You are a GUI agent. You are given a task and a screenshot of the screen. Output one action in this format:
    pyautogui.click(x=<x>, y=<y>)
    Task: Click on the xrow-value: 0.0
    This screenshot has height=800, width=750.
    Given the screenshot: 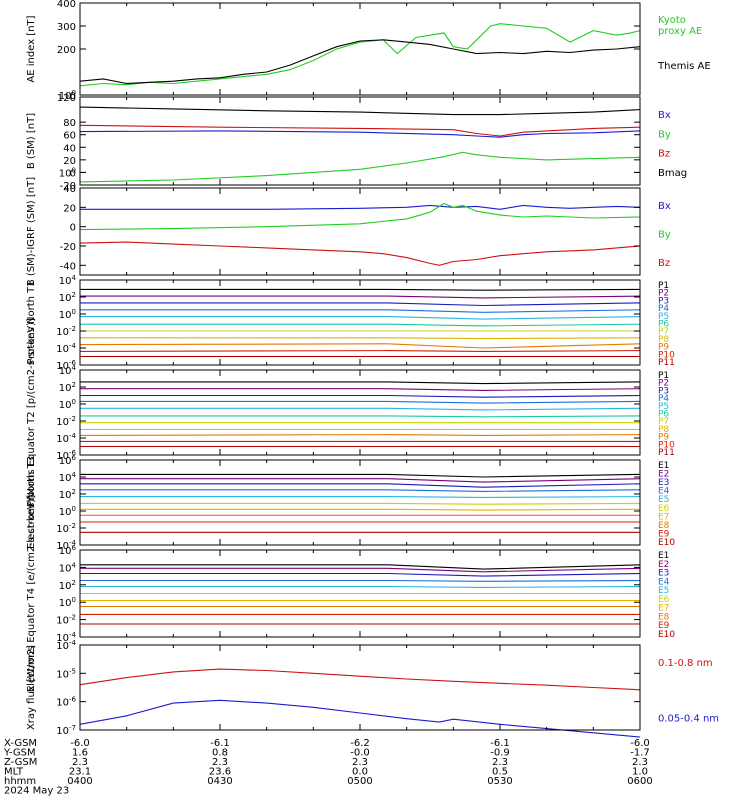 What is the action you would take?
    pyautogui.click(x=360, y=772)
    